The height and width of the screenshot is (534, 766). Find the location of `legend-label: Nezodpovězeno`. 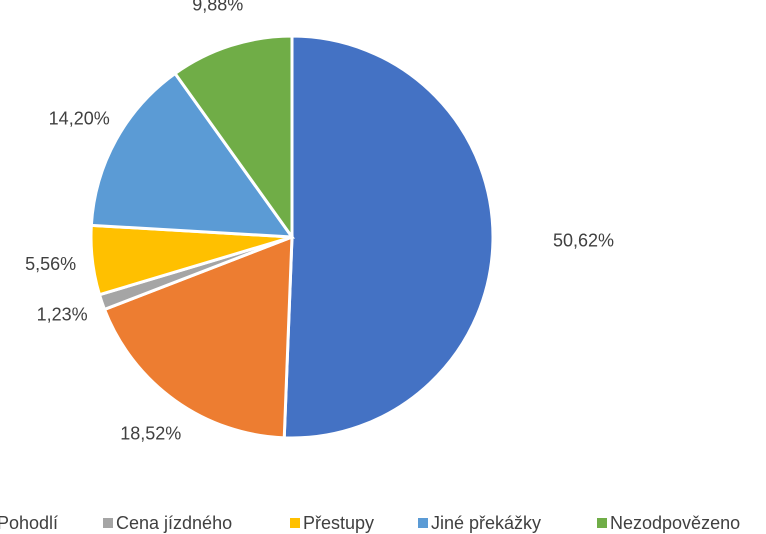

legend-label: Nezodpovězeno is located at coordinates (675, 523).